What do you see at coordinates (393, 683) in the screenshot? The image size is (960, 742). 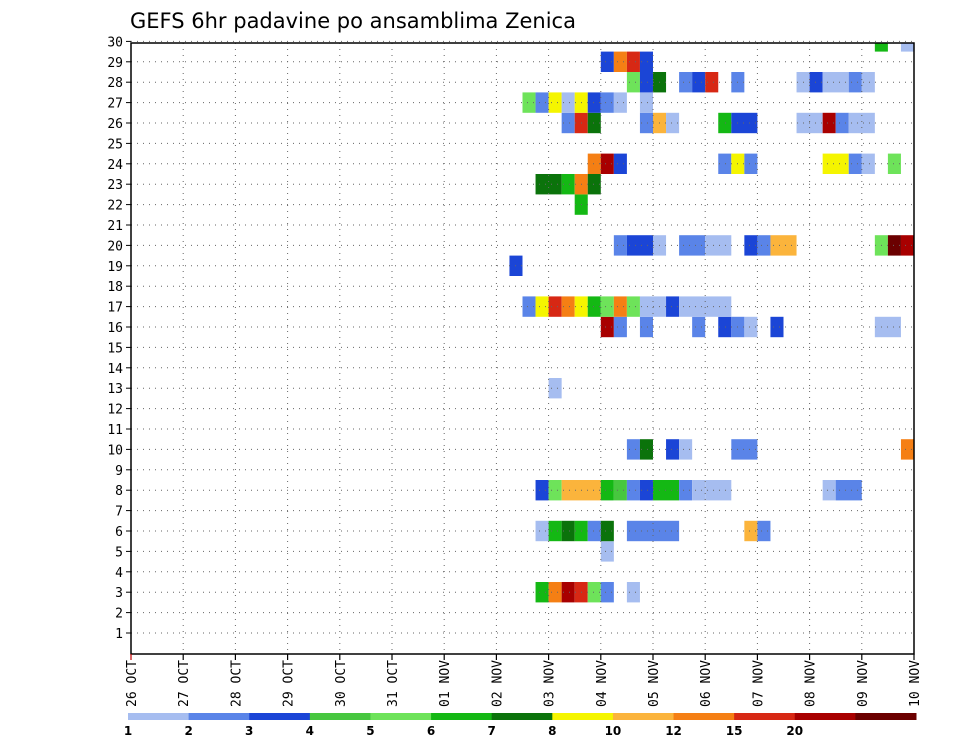 I see `x-tick-label: 31 OCT` at bounding box center [393, 683].